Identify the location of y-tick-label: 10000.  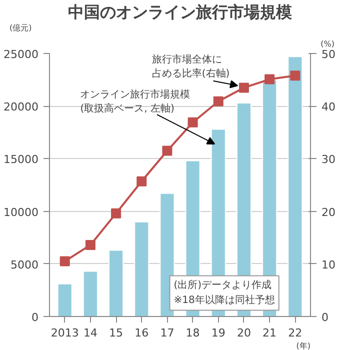
(21, 212).